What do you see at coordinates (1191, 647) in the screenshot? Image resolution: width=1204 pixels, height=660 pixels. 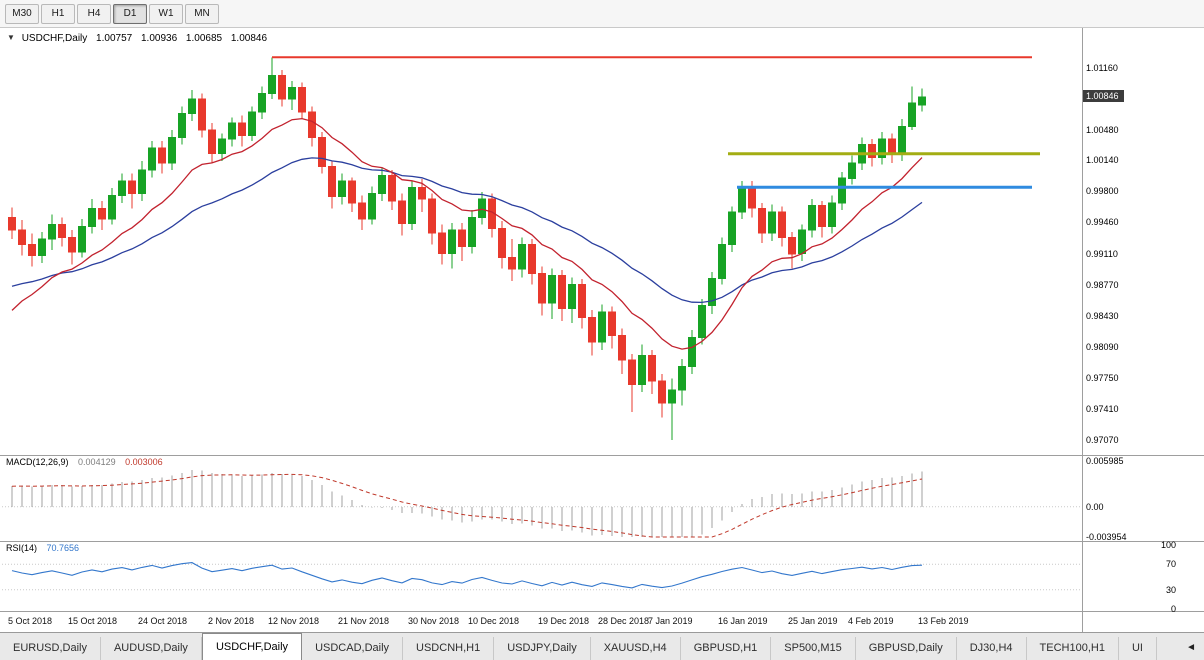 I see `tab-scroll-left-button: ◄` at bounding box center [1191, 647].